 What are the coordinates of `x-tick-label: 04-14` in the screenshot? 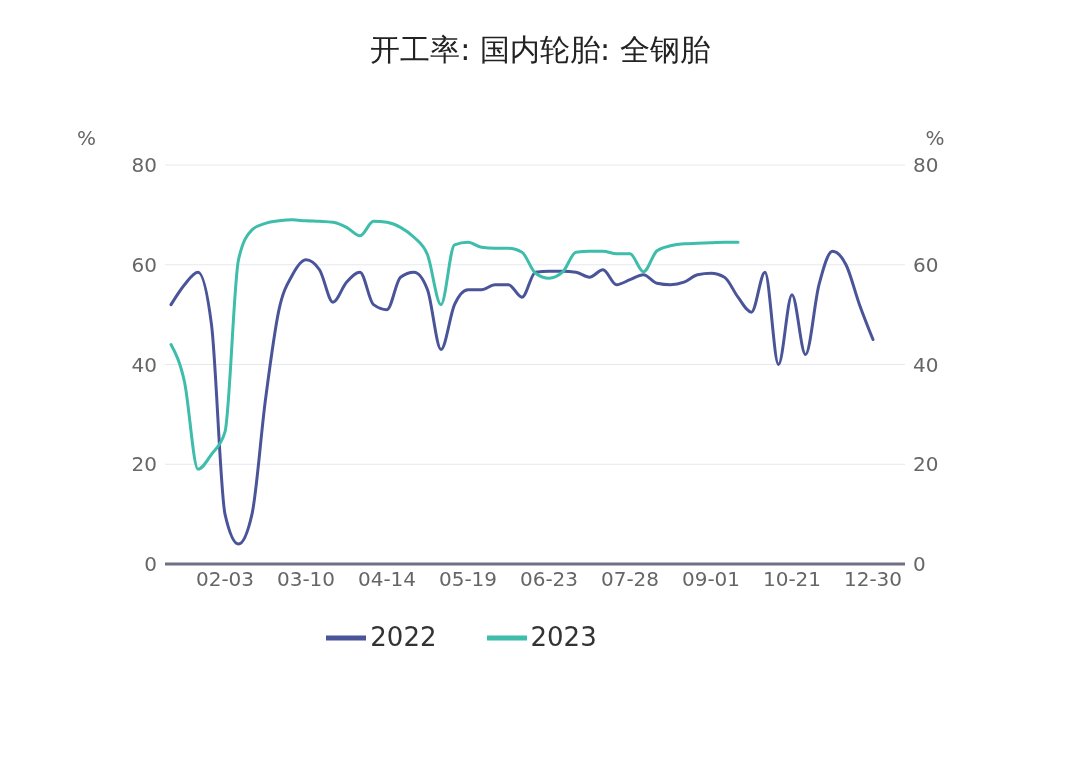 It's located at (387, 579).